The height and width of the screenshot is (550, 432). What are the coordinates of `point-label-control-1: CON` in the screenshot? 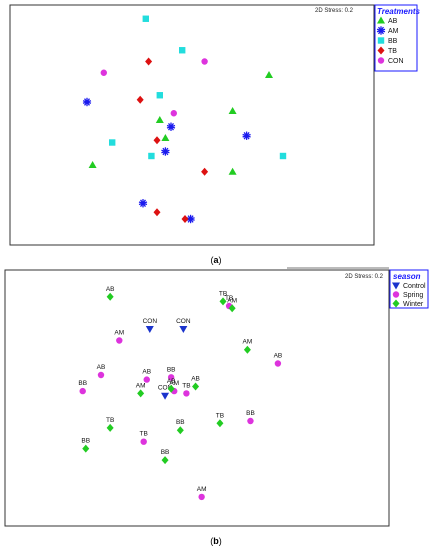 It's located at (150, 321).